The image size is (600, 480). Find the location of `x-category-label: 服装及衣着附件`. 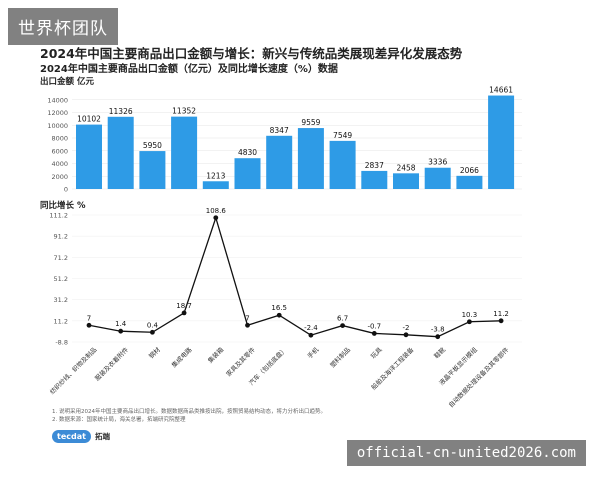

x-category-label: 服装及衣着附件 is located at coordinates (112, 364).